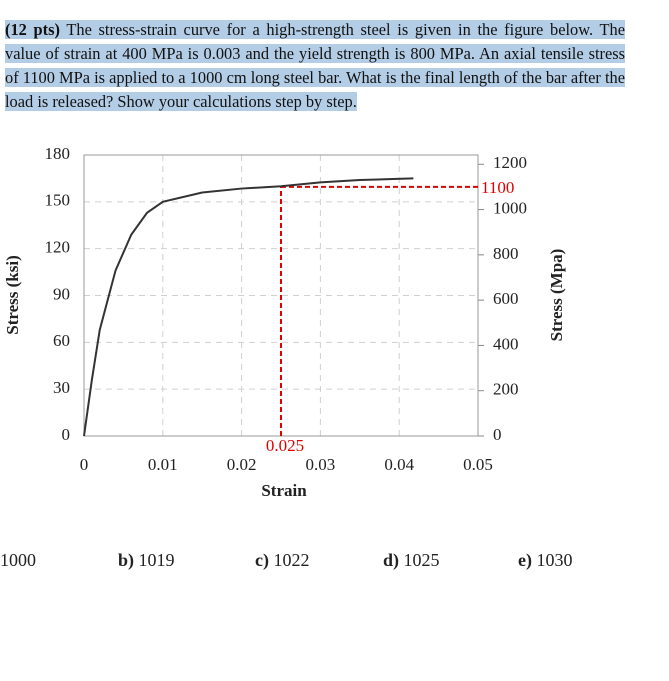 Image resolution: width=669 pixels, height=681 pixels. Describe the element at coordinates (58, 200) in the screenshot. I see `y-tick-label: 150` at that location.